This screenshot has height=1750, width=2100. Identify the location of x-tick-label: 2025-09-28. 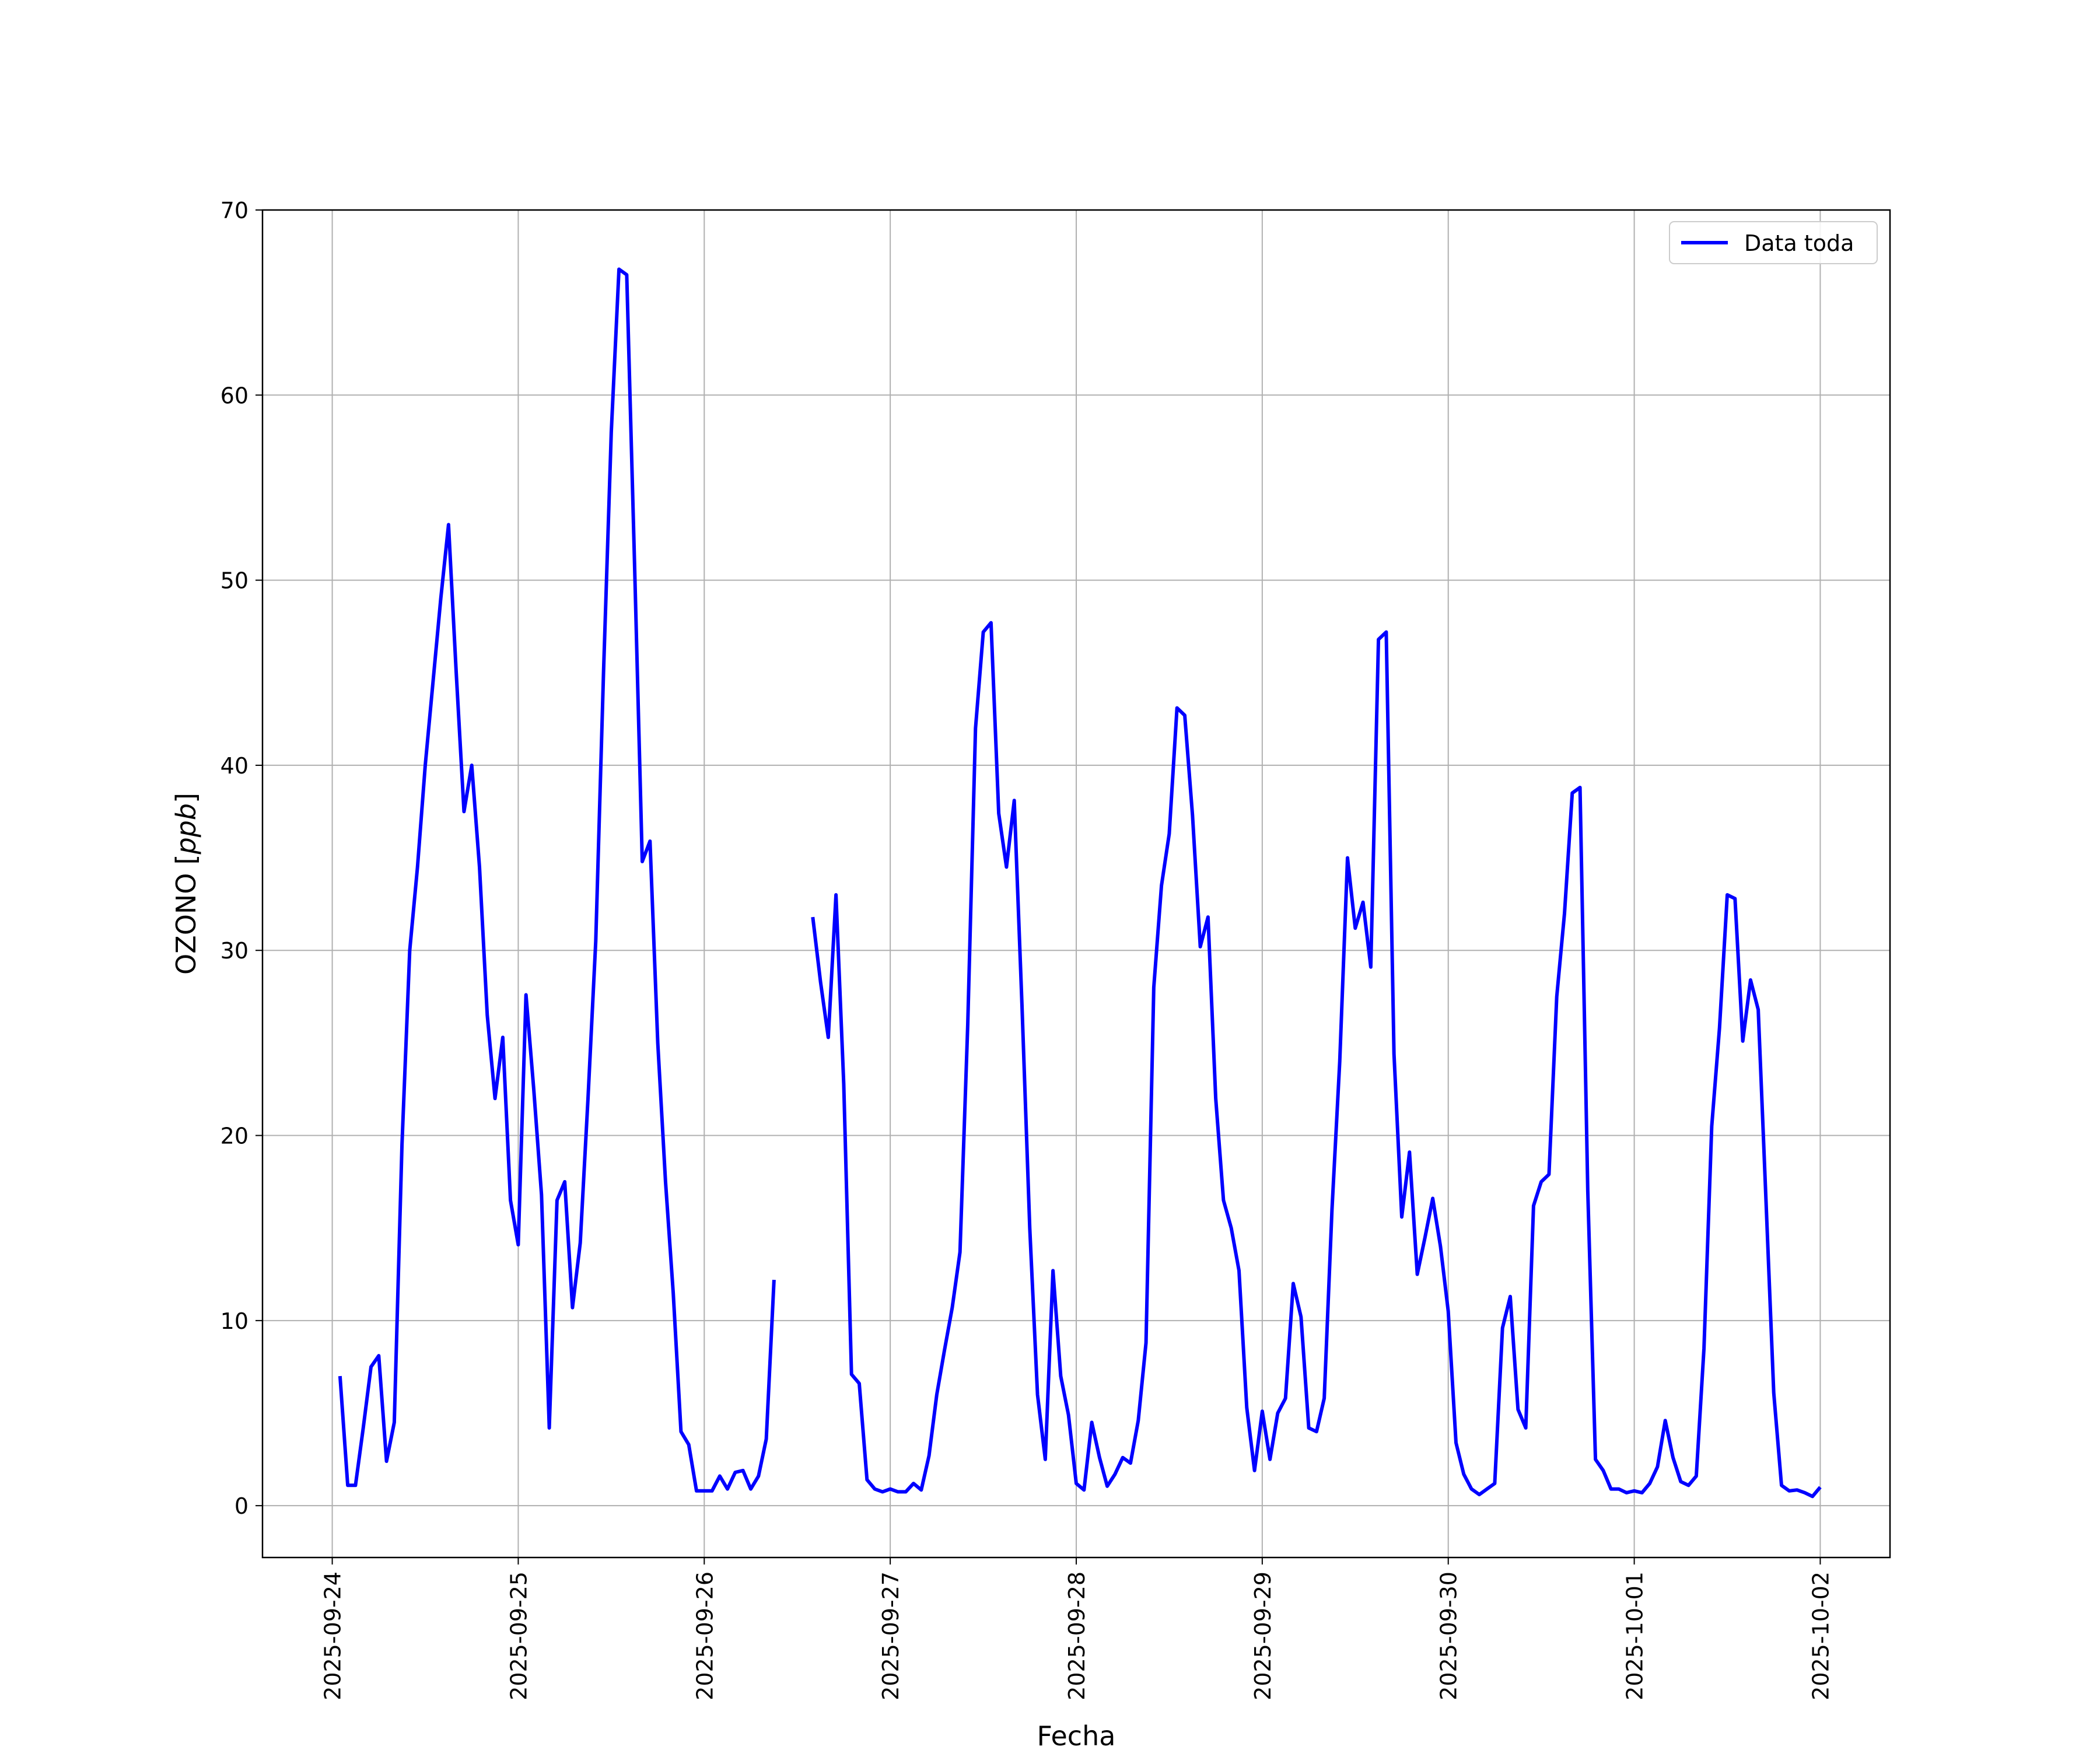
(1077, 1636).